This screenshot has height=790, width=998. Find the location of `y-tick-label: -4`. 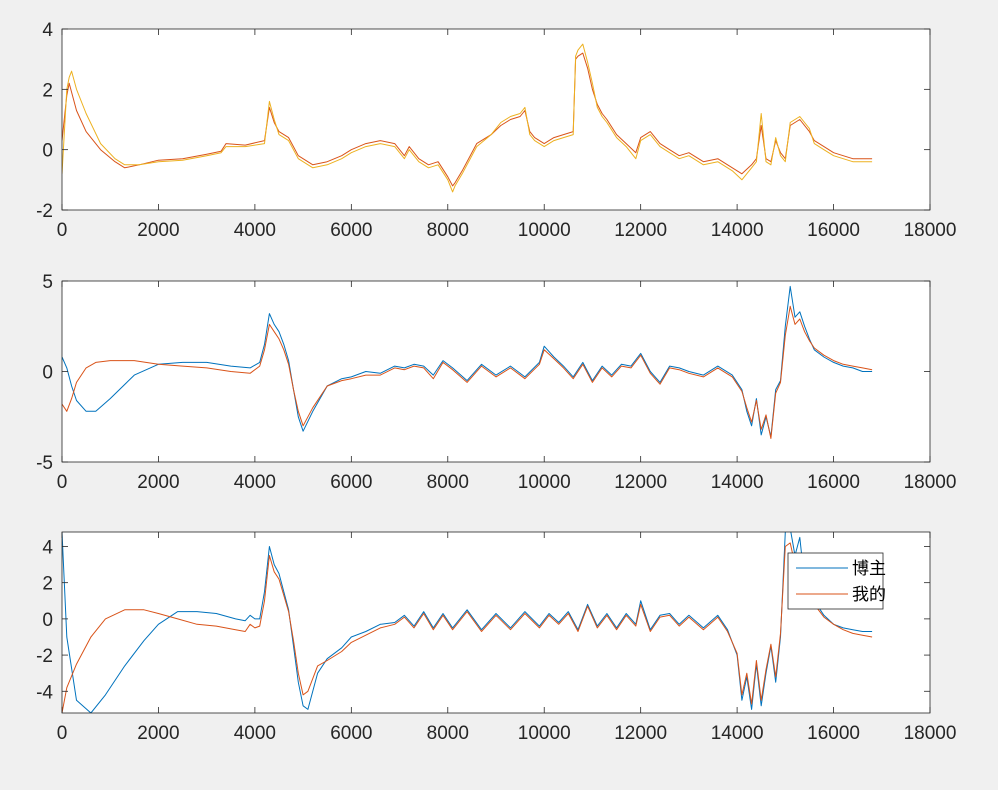

y-tick-label: -4 is located at coordinates (44, 692).